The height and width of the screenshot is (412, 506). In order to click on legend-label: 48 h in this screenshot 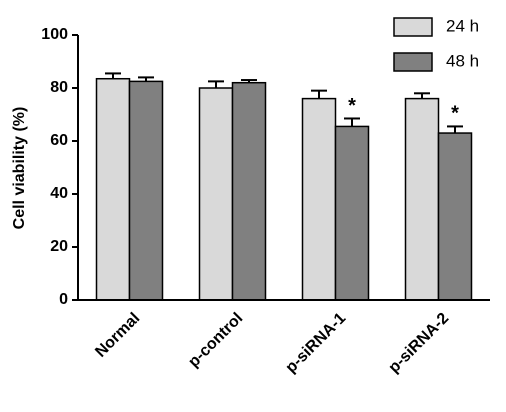, I will do `click(462, 60)`.